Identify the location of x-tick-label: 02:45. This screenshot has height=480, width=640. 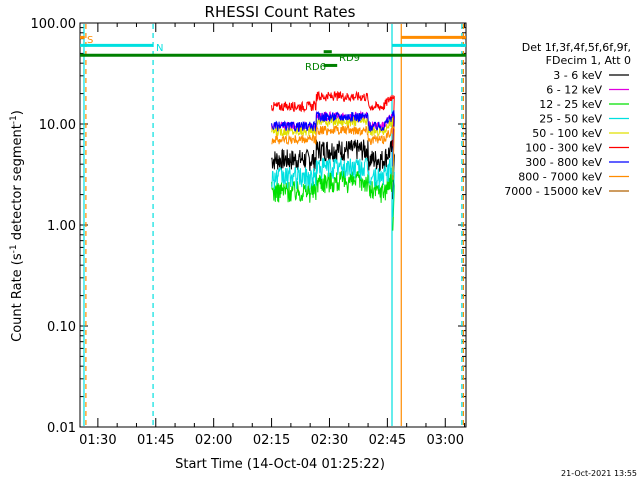
(387, 440).